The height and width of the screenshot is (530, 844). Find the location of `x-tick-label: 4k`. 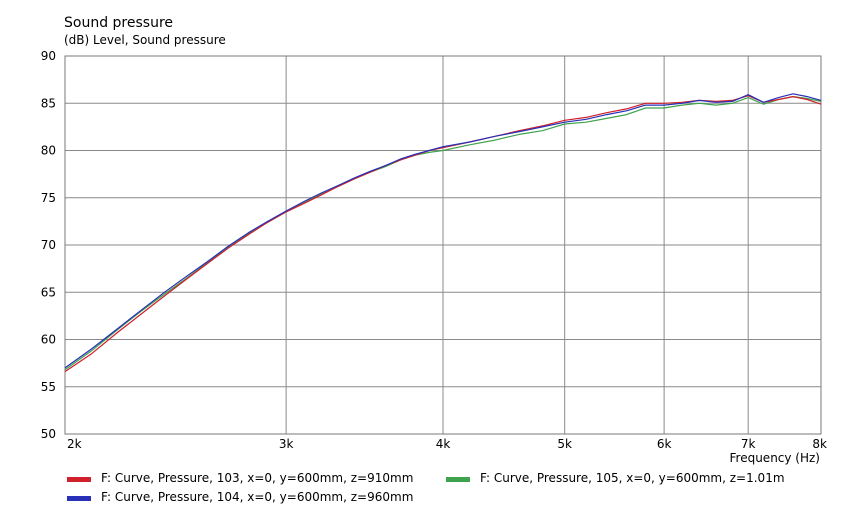

x-tick-label: 4k is located at coordinates (443, 444).